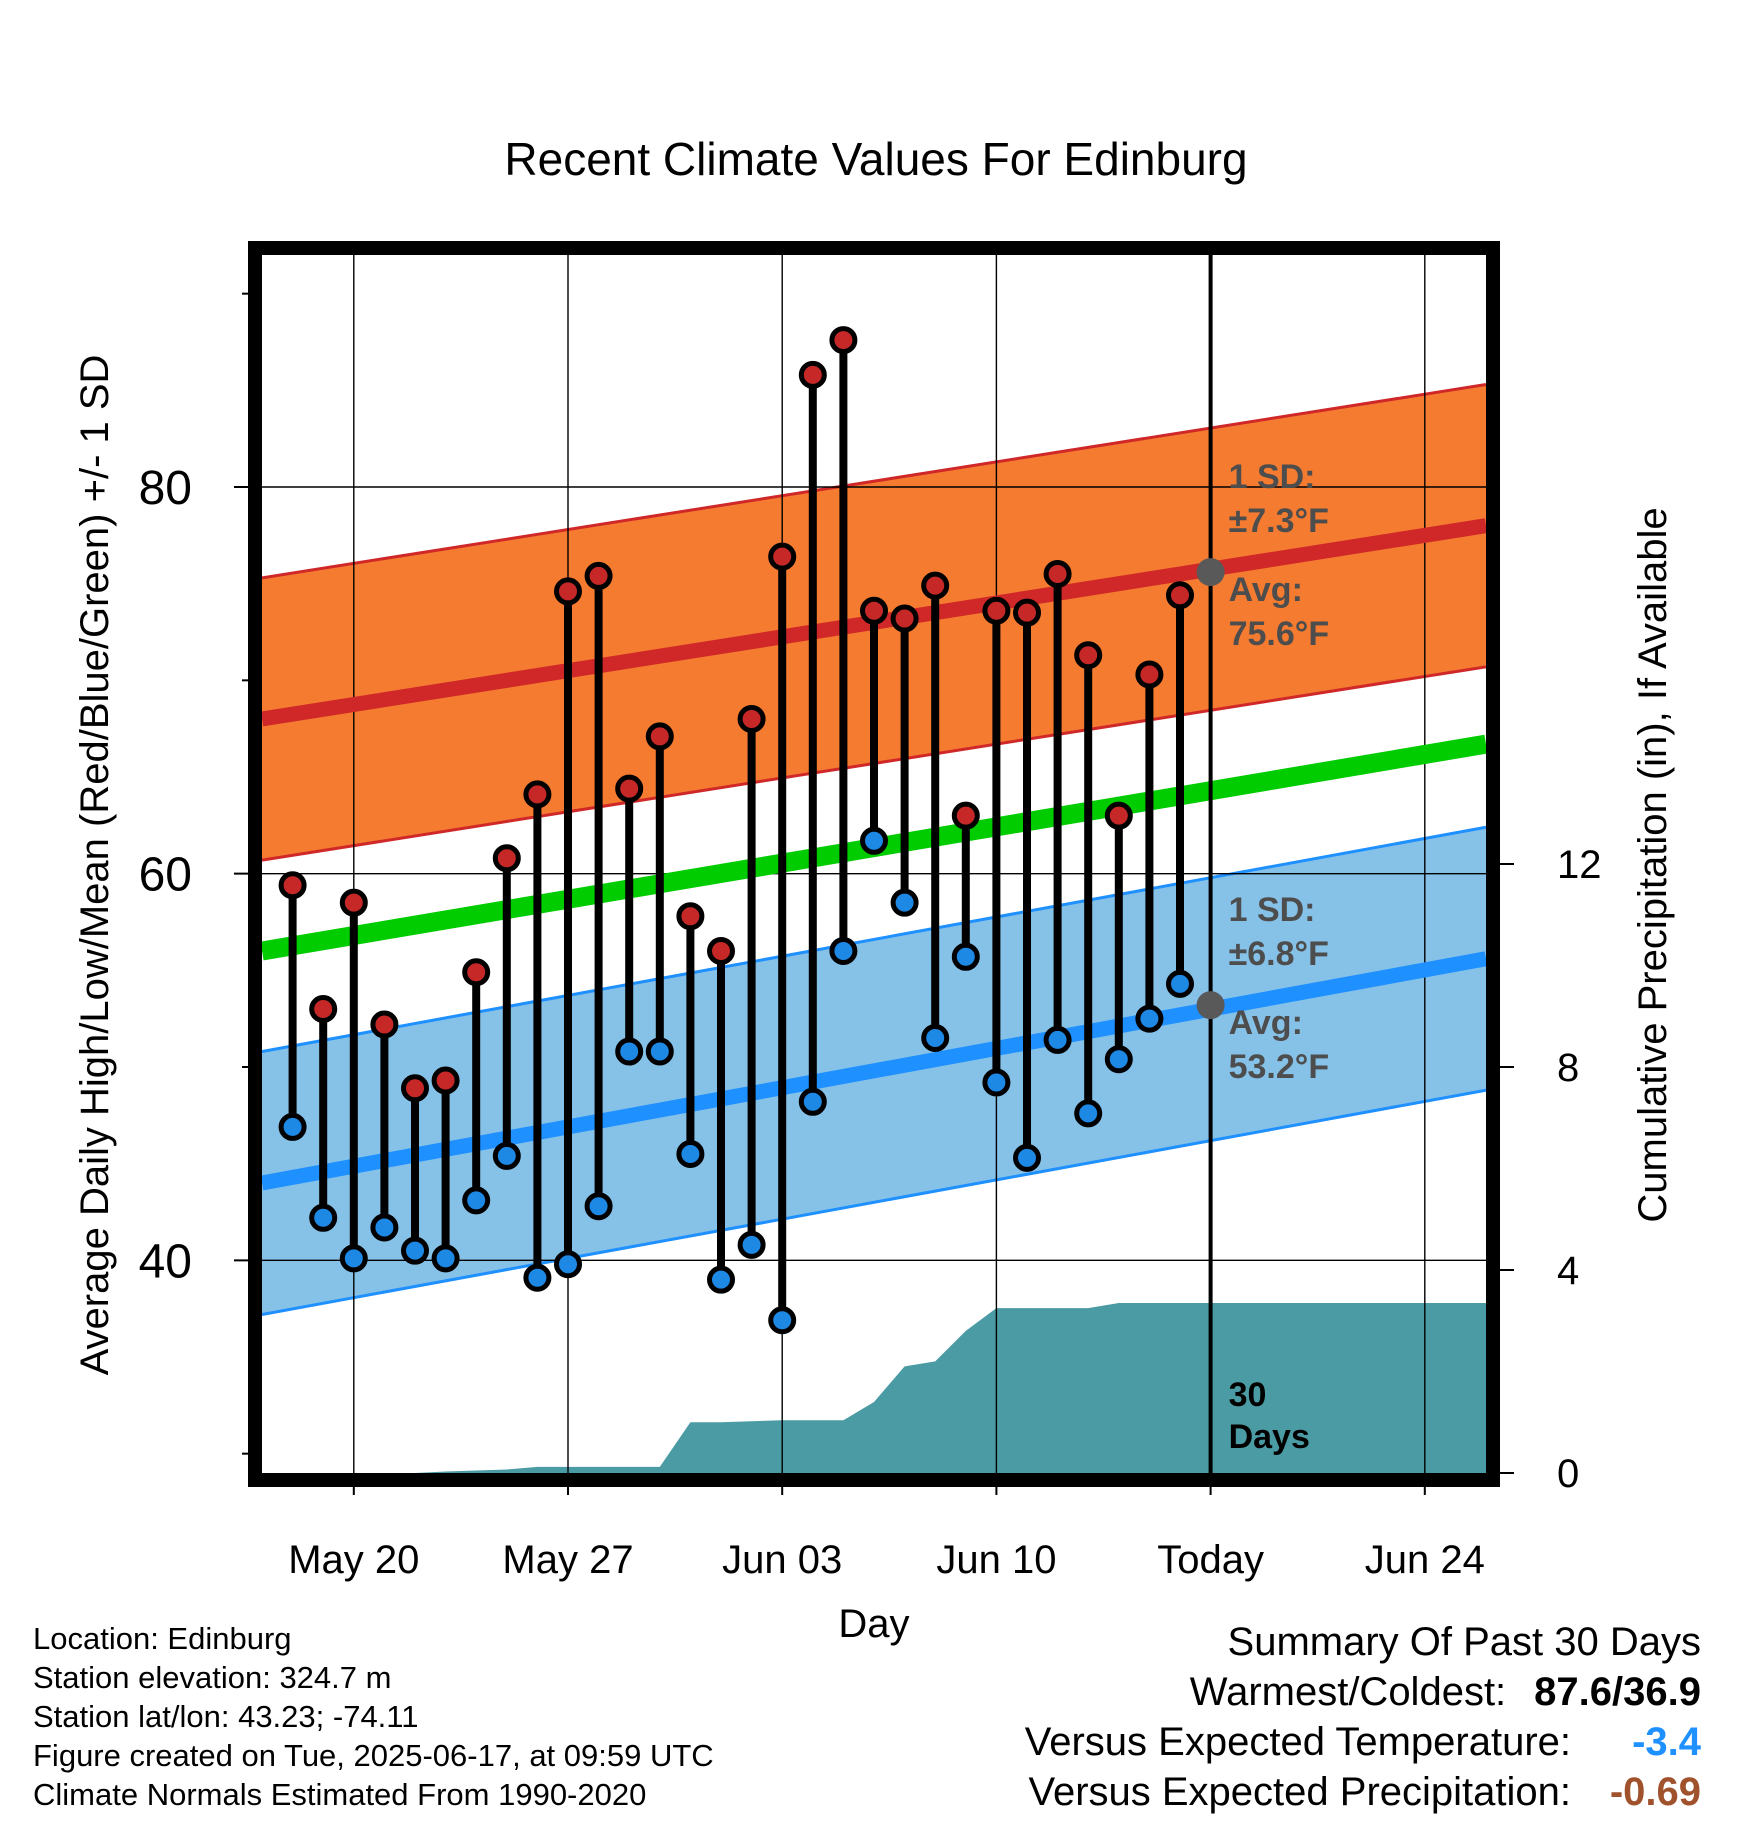  I want to click on low-normal-band-lower-edge, so click(874, 1202).